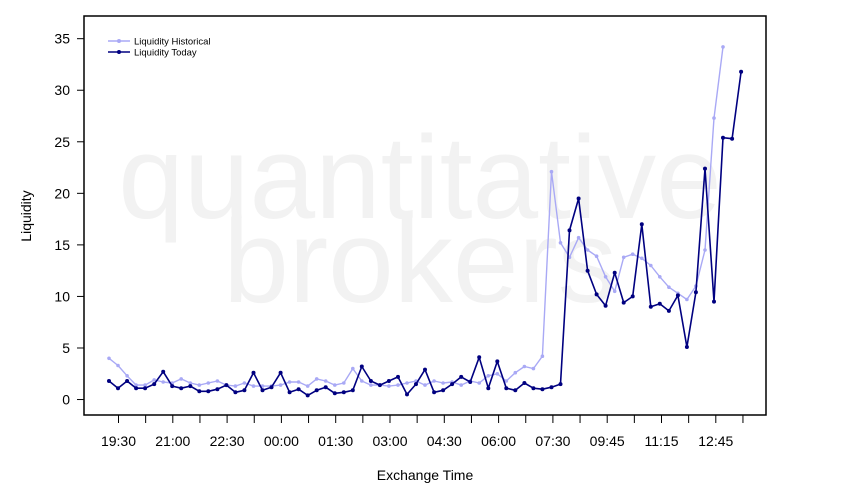 Image resolution: width=850 pixels, height=500 pixels. I want to click on y-tick-label: 15, so click(62, 245).